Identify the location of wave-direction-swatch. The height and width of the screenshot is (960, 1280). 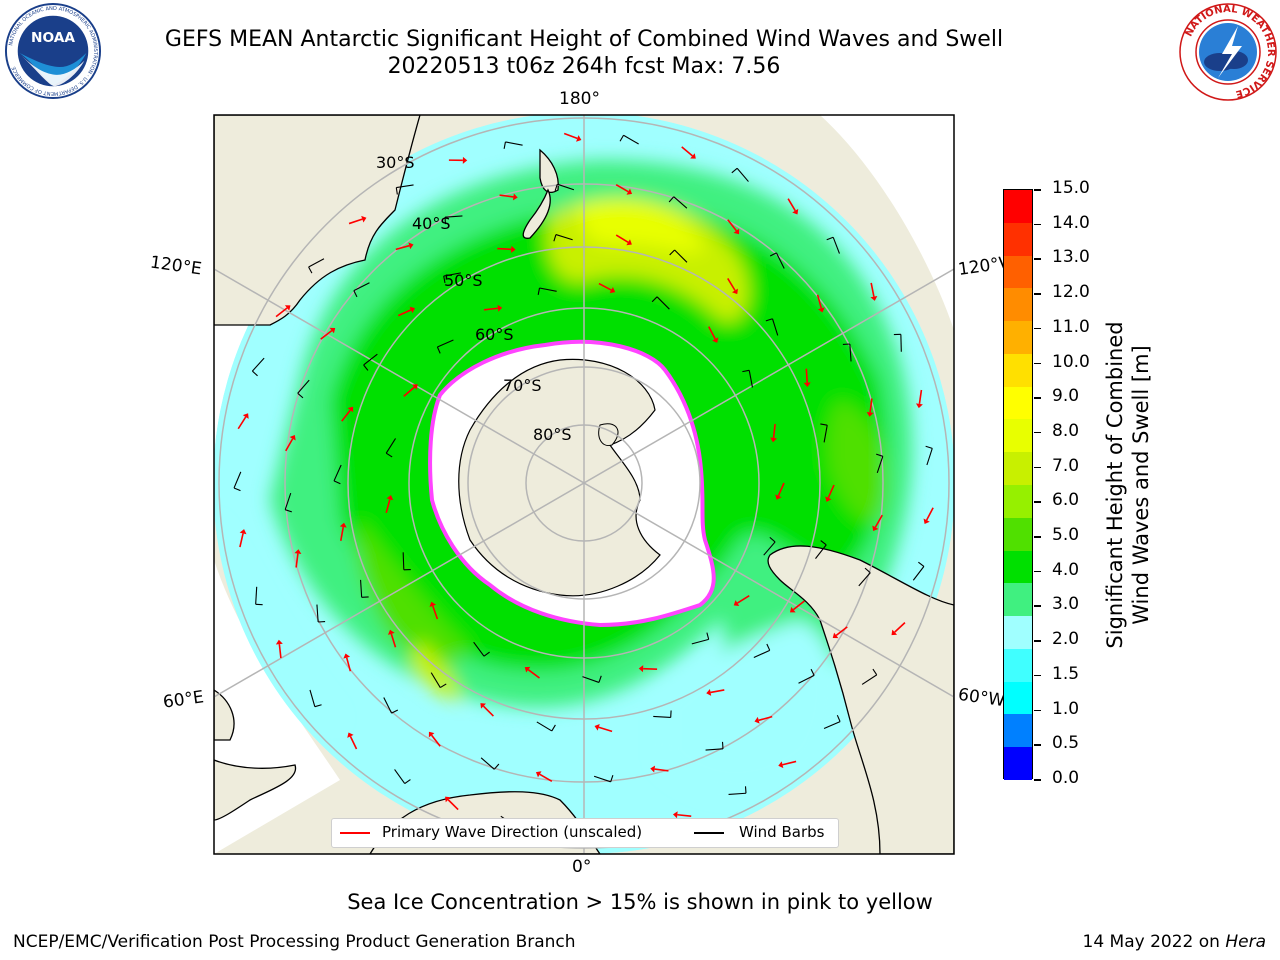
(355, 833).